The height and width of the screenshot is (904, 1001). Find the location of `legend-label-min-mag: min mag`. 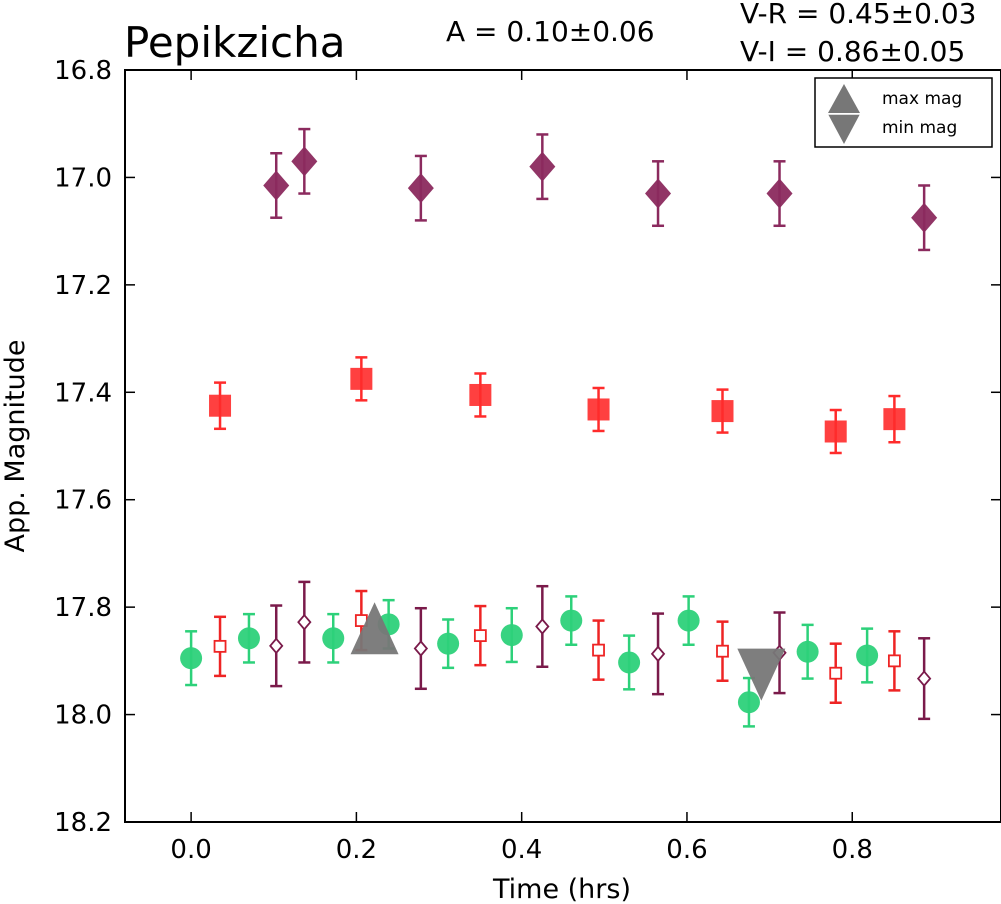

legend-label-min-mag: min mag is located at coordinates (919, 128).